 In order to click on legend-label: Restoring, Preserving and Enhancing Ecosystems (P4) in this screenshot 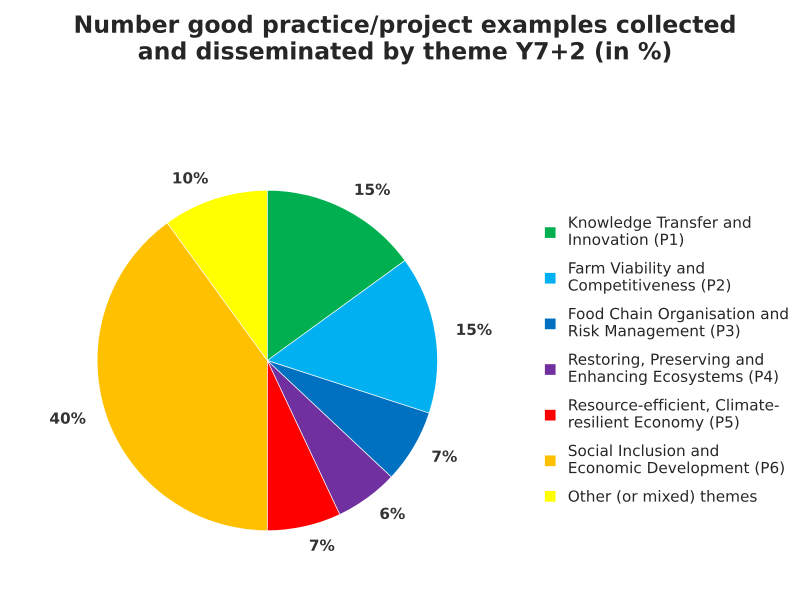, I will do `click(673, 369)`.